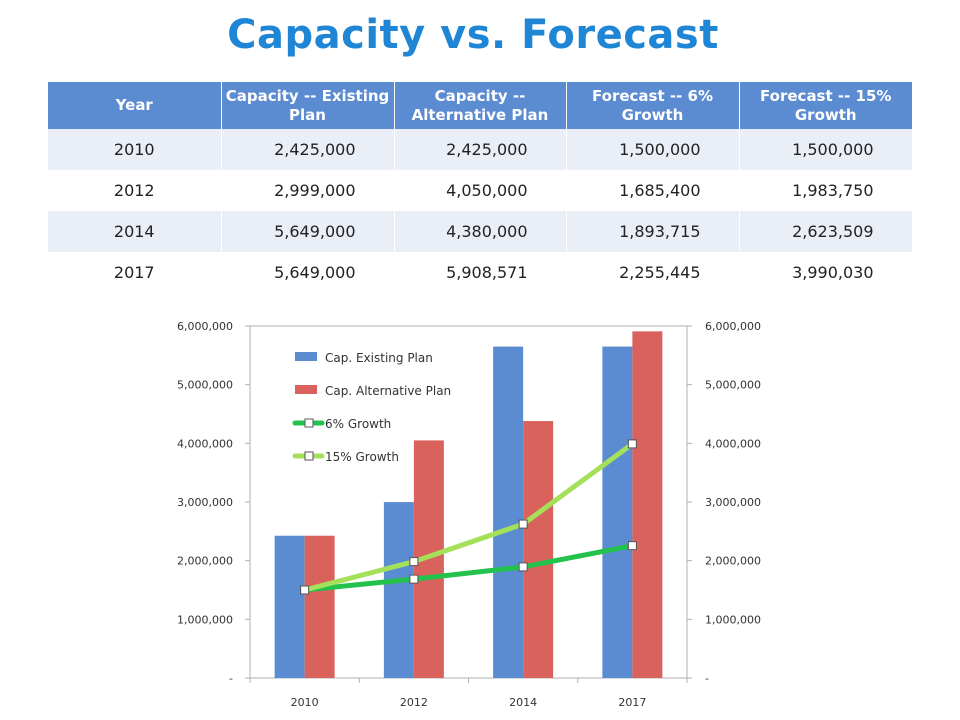  Describe the element at coordinates (205, 443) in the screenshot. I see `y-tick-label: 4,000,000` at that location.